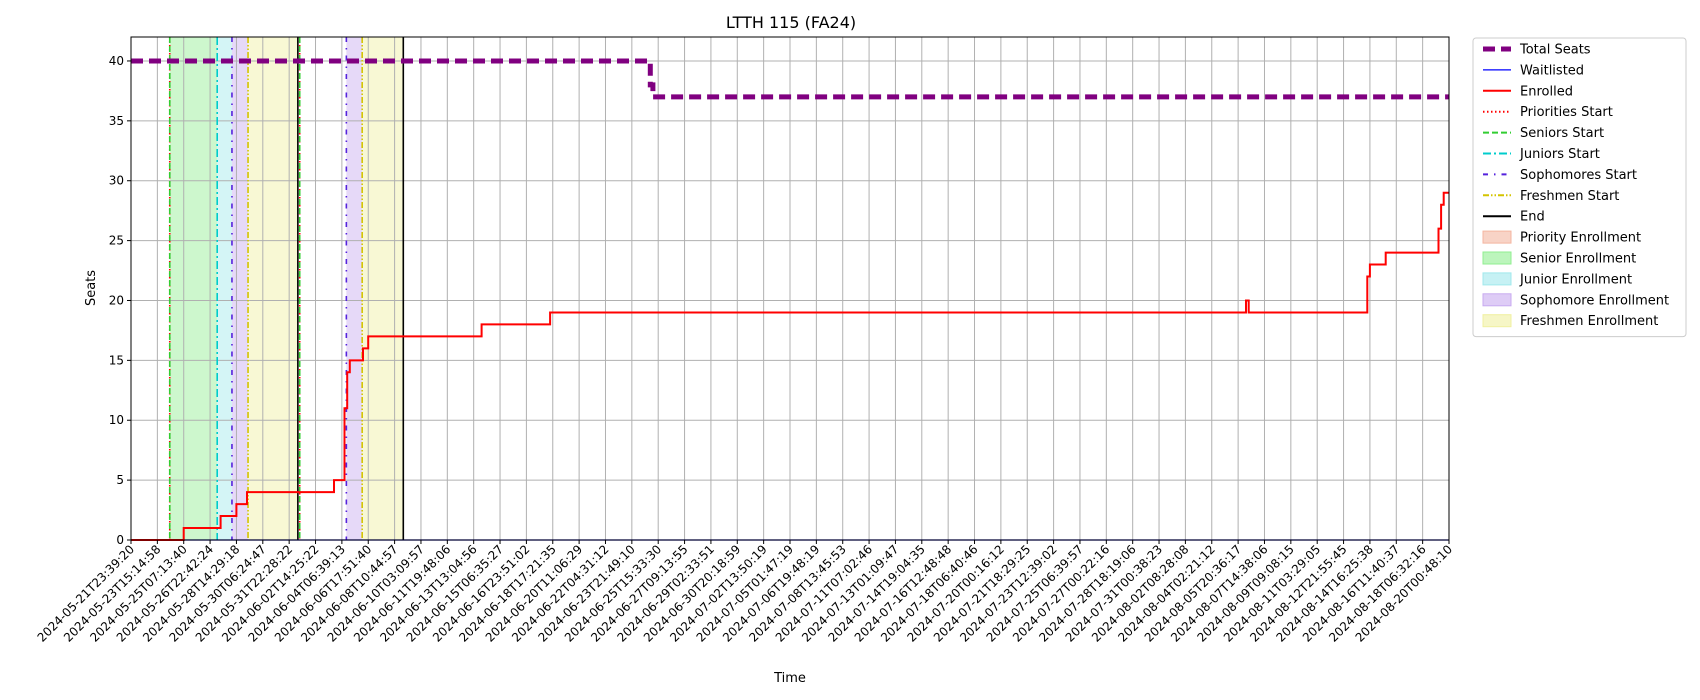 The height and width of the screenshot is (700, 1700). I want to click on y-tick-label-4: 20, so click(116, 300).